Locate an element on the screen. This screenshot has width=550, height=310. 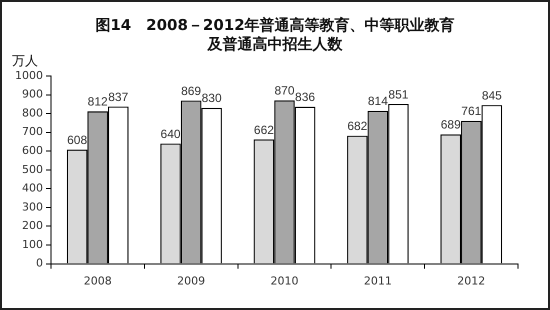
data-label: 689 is located at coordinates (451, 125).